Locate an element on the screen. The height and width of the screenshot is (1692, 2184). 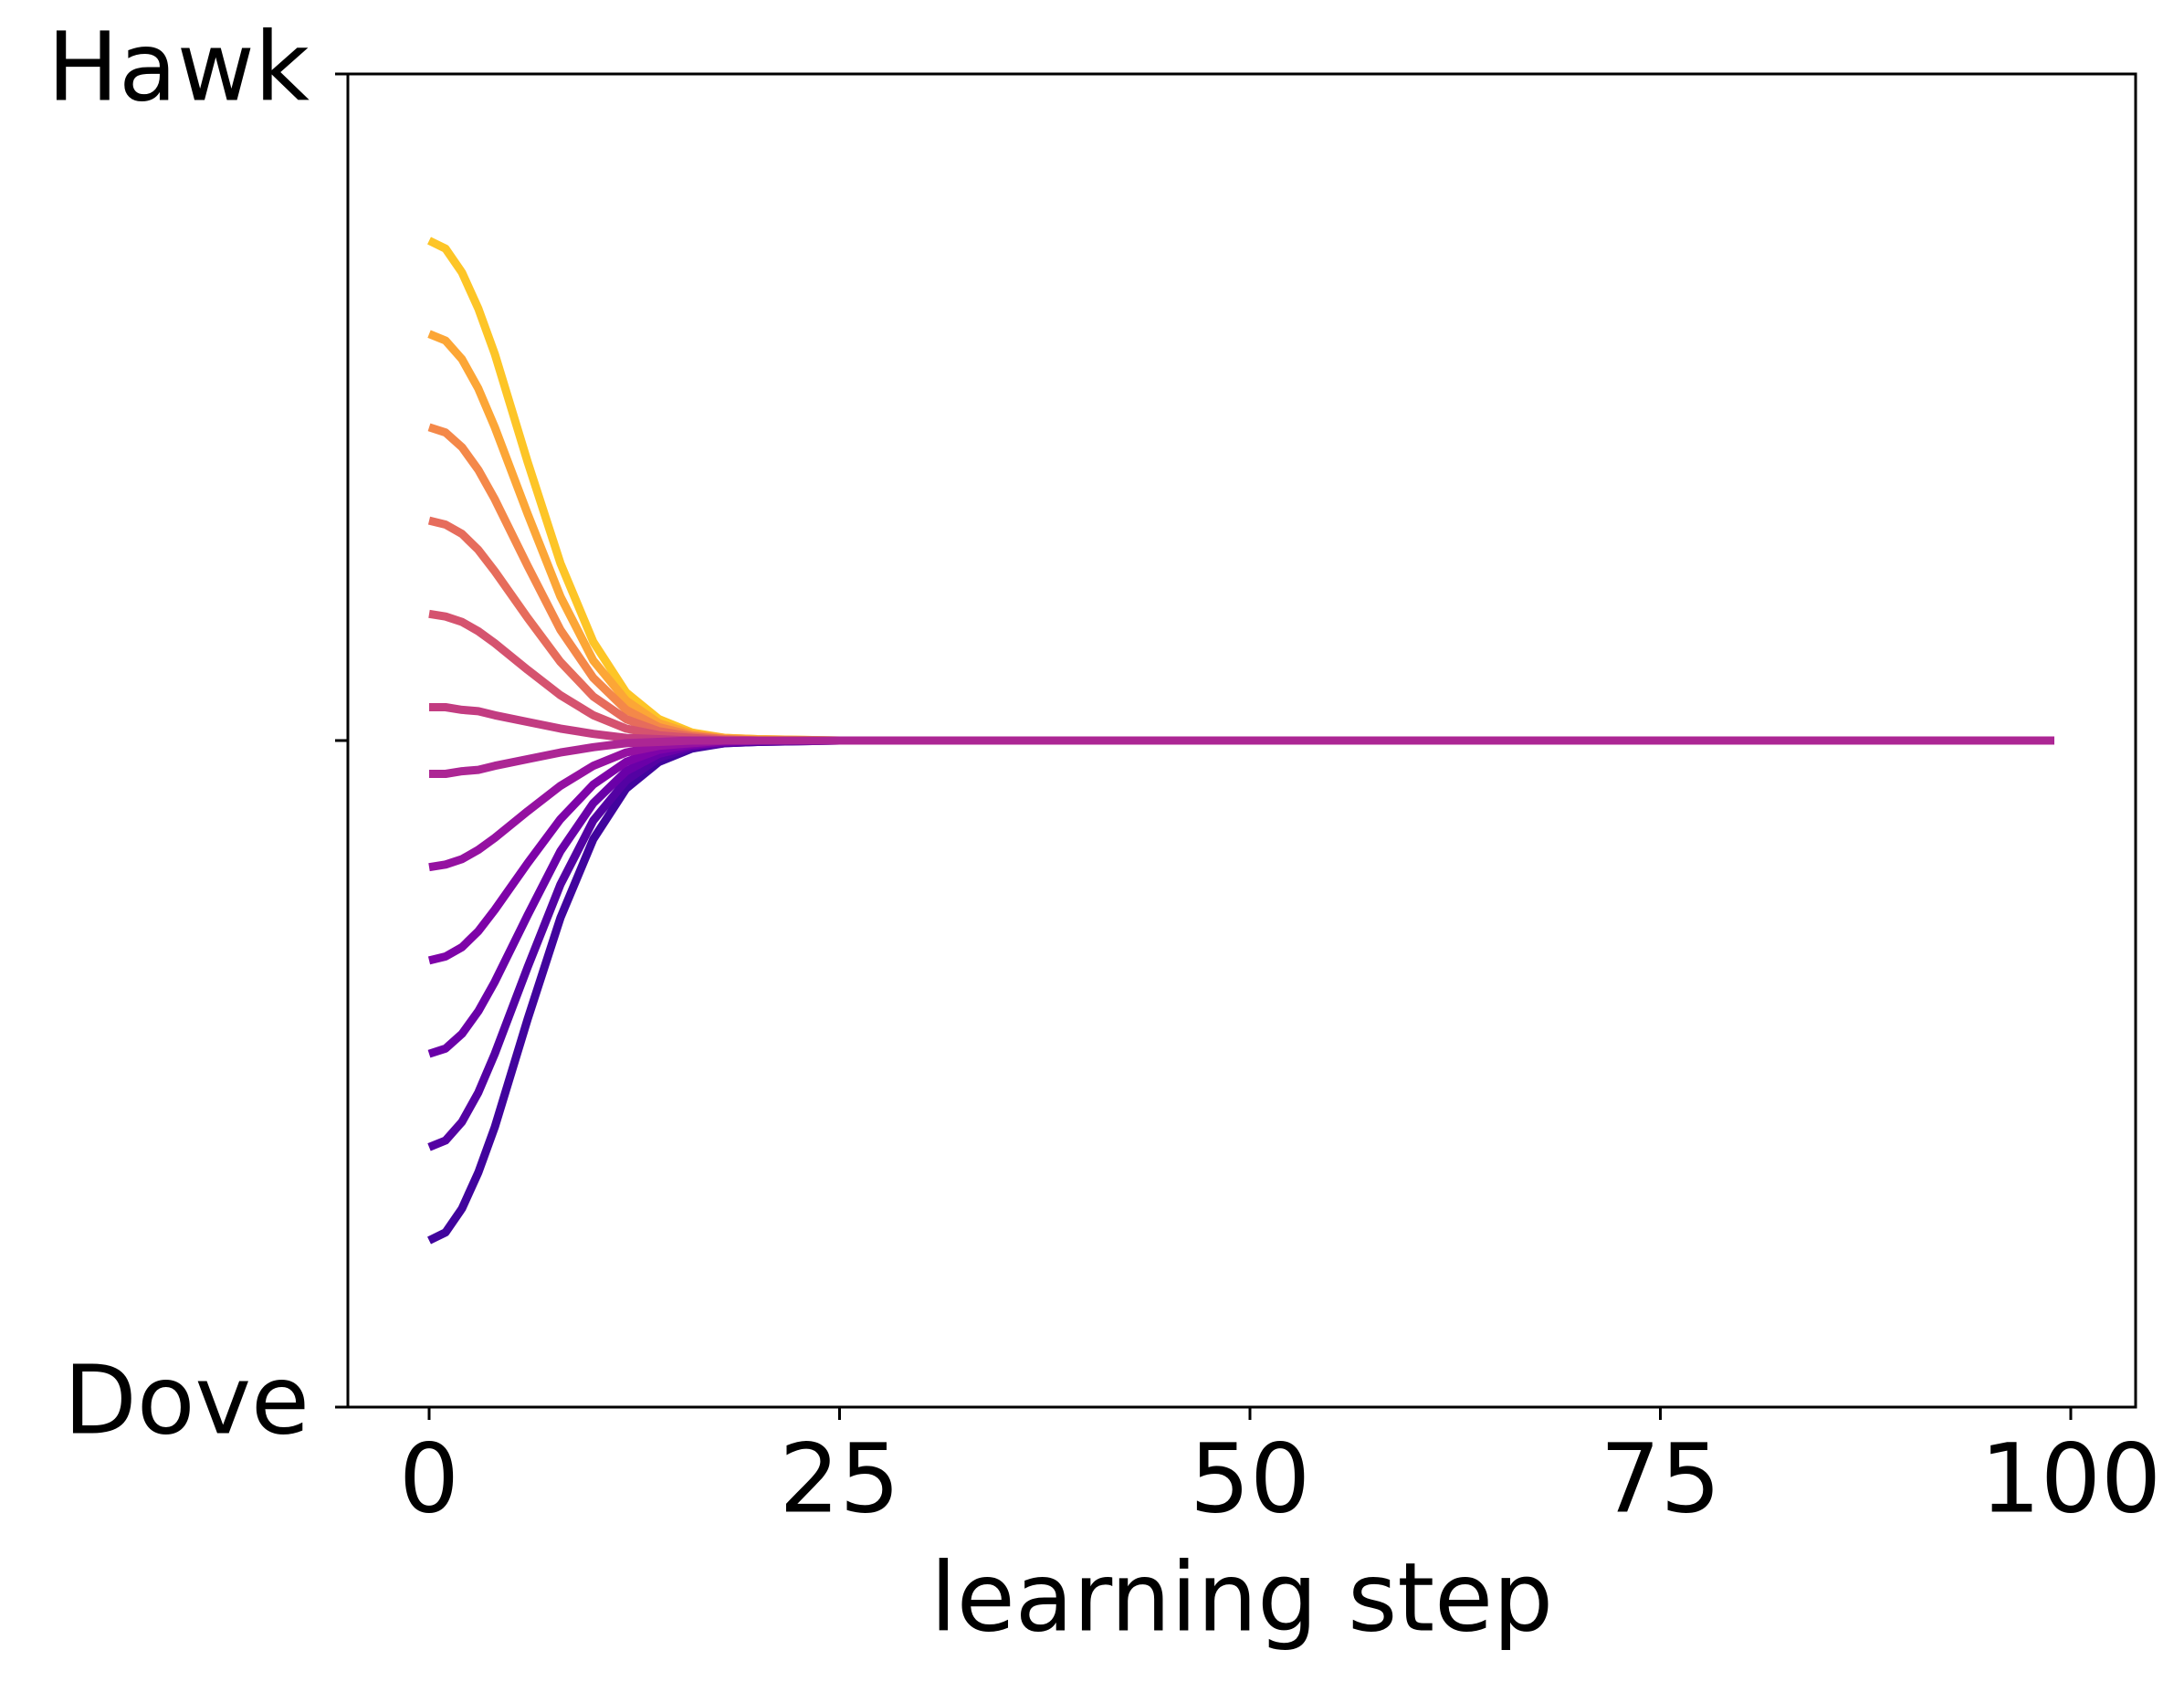
y-tick-label: Dove is located at coordinates (187, 1400).